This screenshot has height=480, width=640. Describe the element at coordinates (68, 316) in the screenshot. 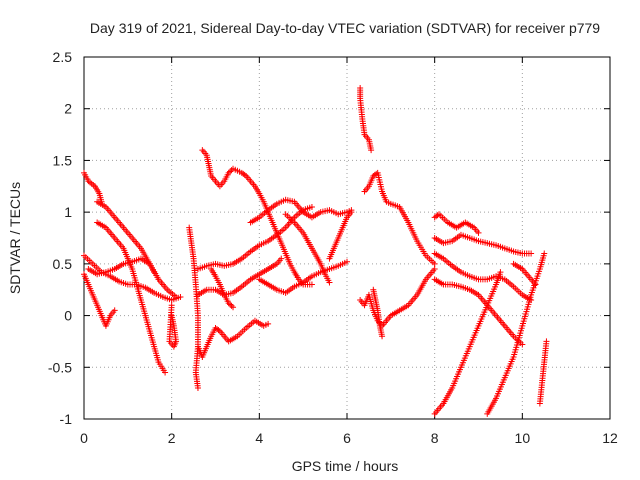

I see `y-tick-label: 0` at that location.